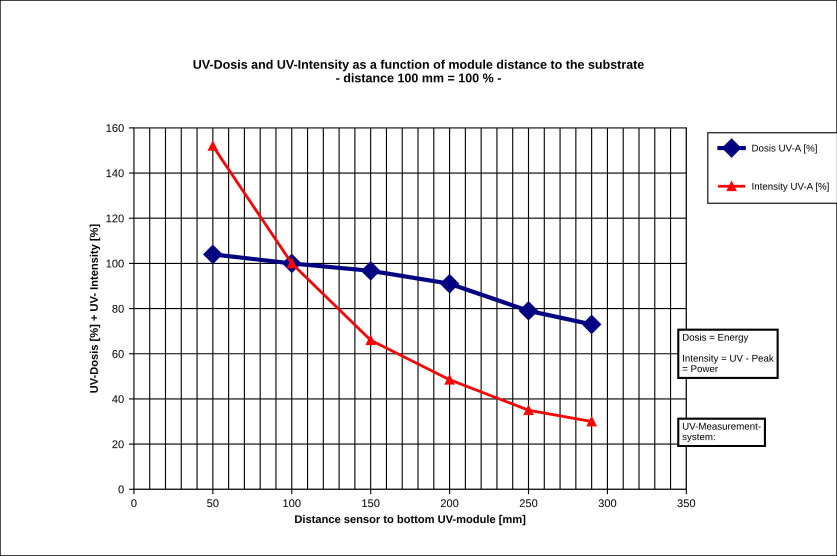 The image size is (837, 556). What do you see at coordinates (118, 354) in the screenshot?
I see `y-tick-label: 60` at bounding box center [118, 354].